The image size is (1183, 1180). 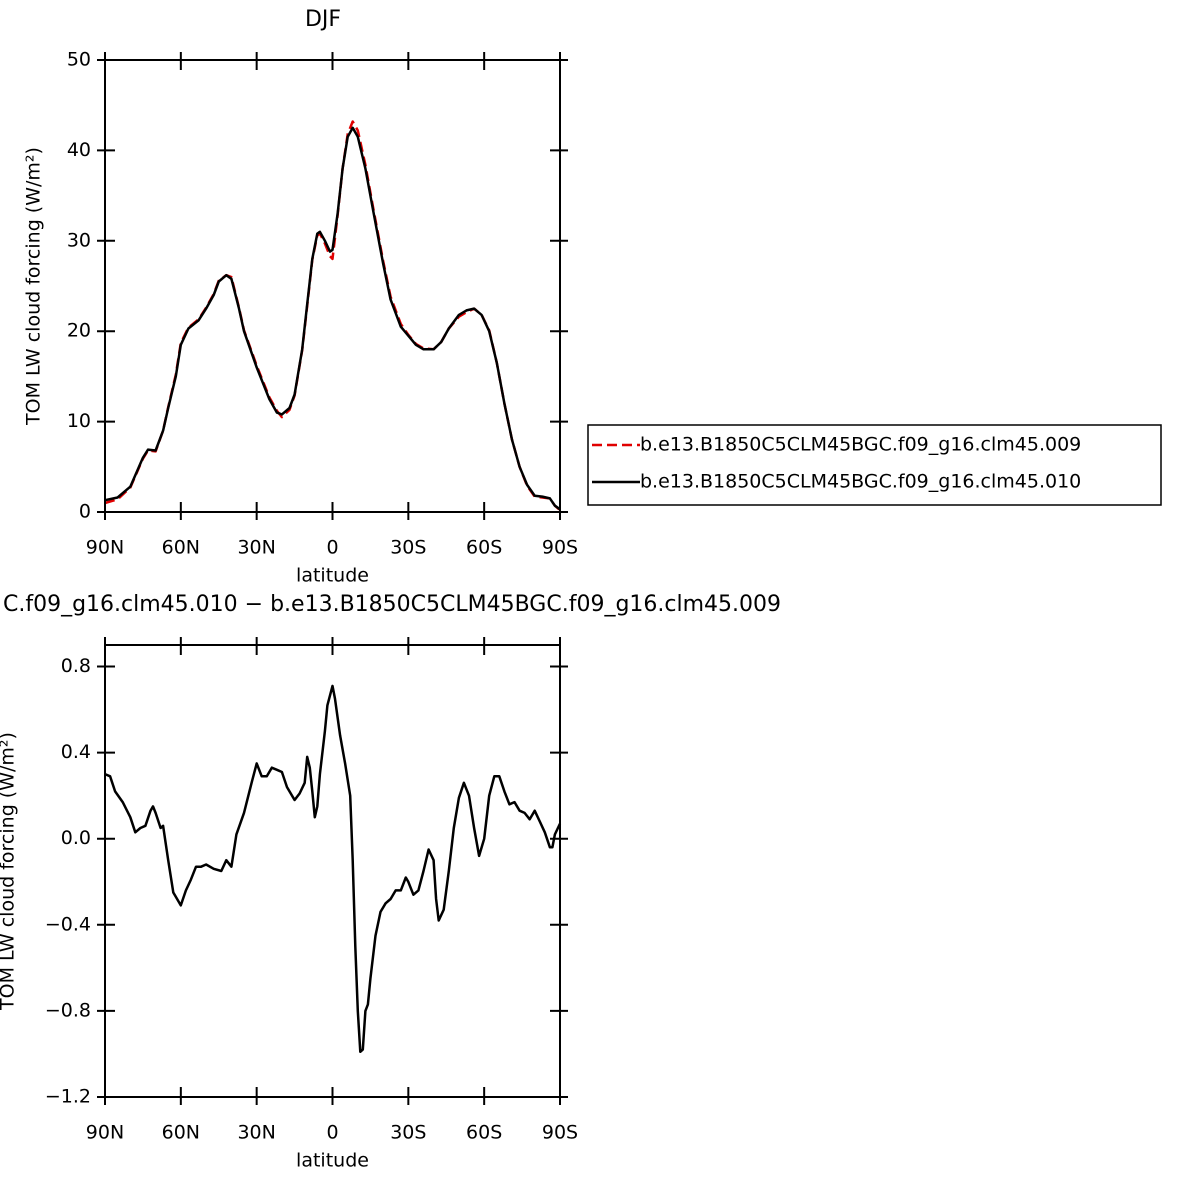 I want to click on y-tick-label: 0, so click(x=85, y=512).